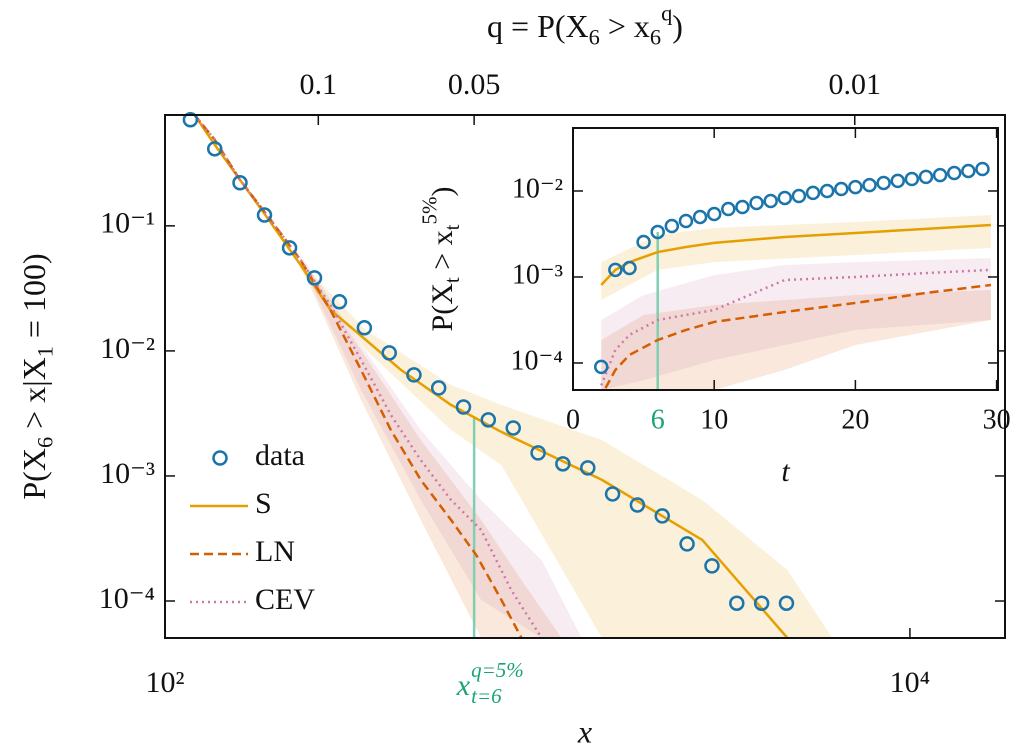  What do you see at coordinates (275, 551) in the screenshot?
I see `legend-label: LN` at bounding box center [275, 551].